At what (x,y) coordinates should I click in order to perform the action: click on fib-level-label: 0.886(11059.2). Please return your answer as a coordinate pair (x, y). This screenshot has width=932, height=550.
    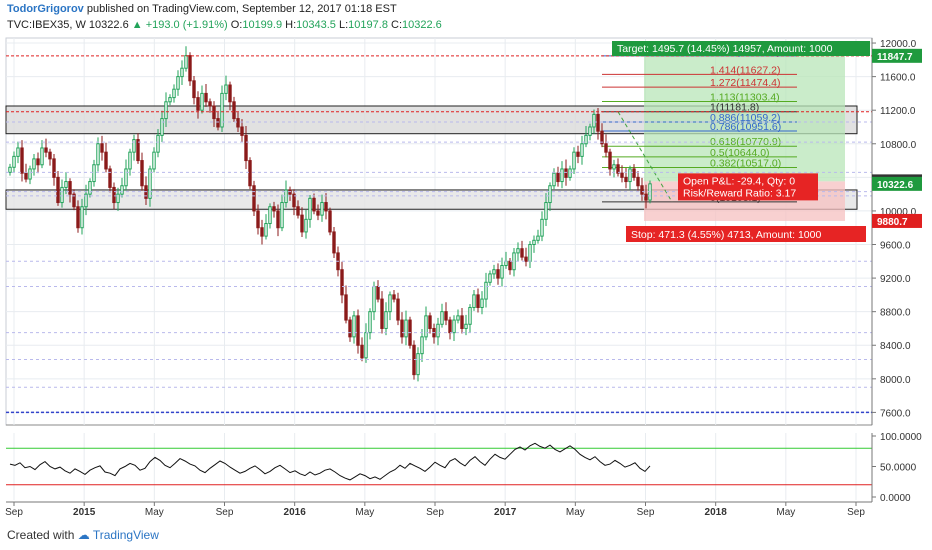
    Looking at the image, I should click on (745, 118).